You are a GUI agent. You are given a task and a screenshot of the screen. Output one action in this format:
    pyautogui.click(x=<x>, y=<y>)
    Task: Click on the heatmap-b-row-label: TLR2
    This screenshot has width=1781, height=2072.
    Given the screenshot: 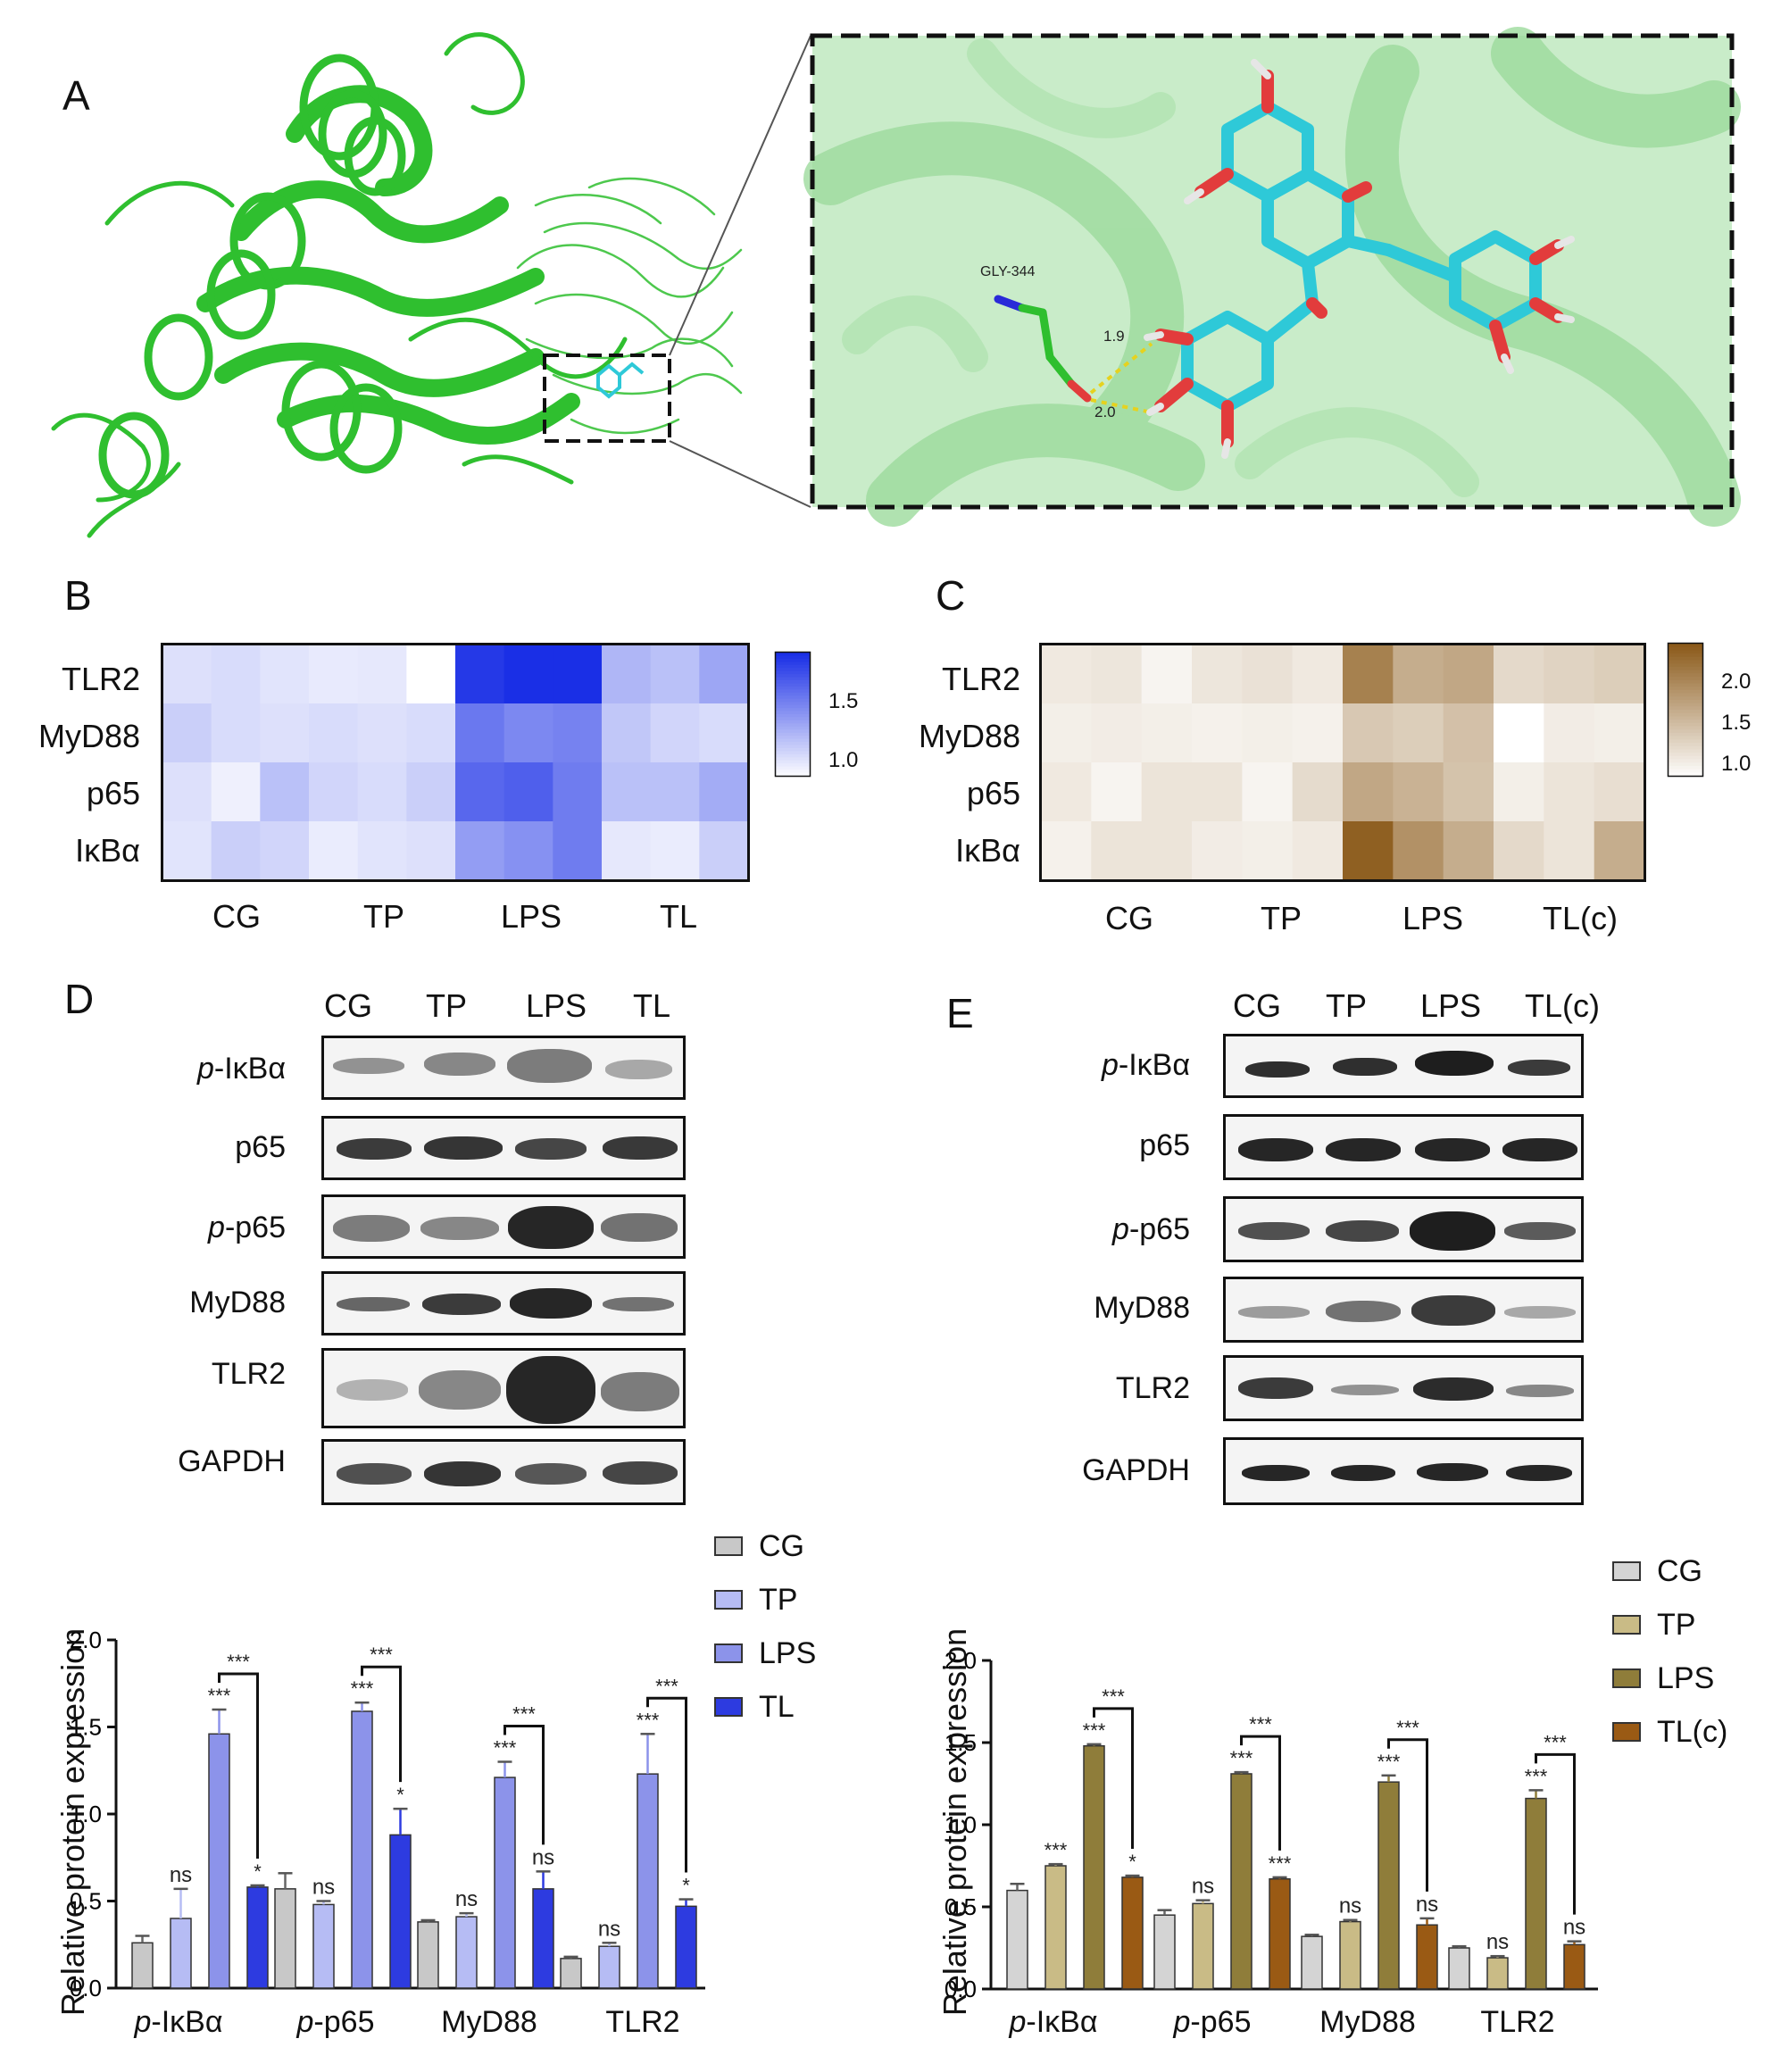 What is the action you would take?
    pyautogui.click(x=100, y=679)
    